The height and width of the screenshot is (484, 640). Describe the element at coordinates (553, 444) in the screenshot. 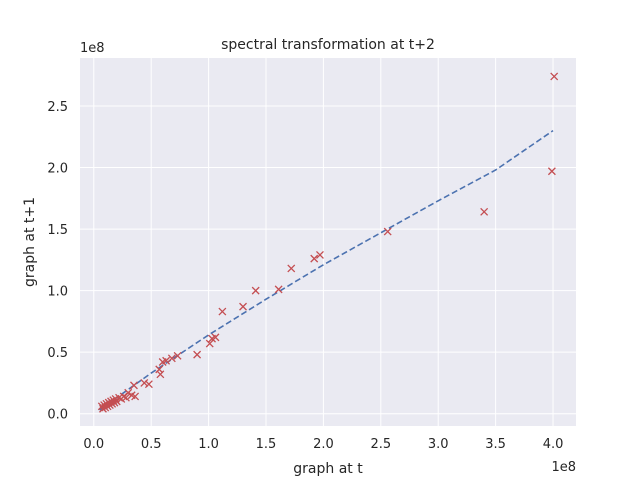

I see `x-tick-label: 4.0` at that location.